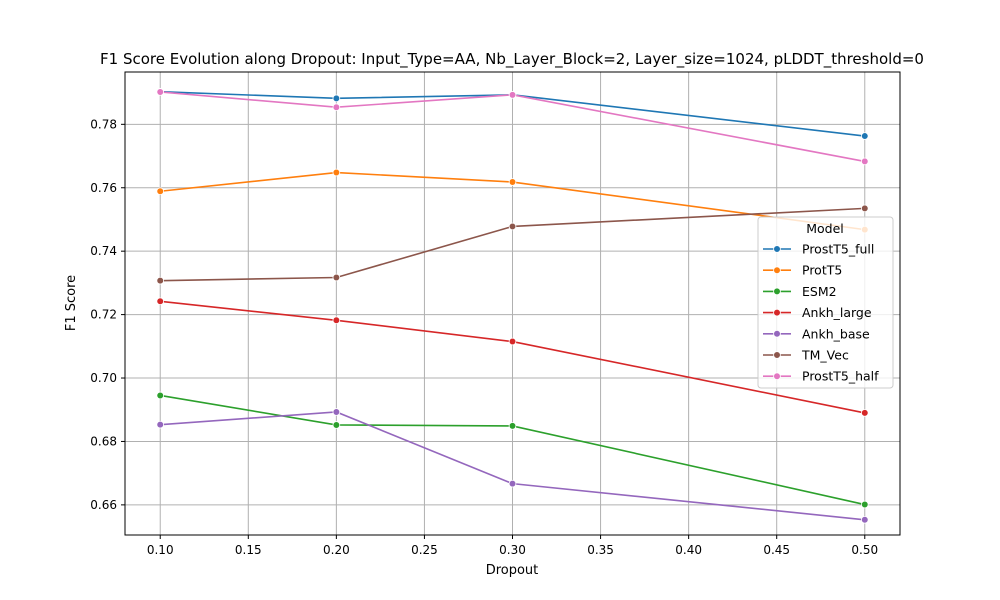 The height and width of the screenshot is (600, 1000). Describe the element at coordinates (840, 376) in the screenshot. I see `legend-label: ProstT5_half` at that location.